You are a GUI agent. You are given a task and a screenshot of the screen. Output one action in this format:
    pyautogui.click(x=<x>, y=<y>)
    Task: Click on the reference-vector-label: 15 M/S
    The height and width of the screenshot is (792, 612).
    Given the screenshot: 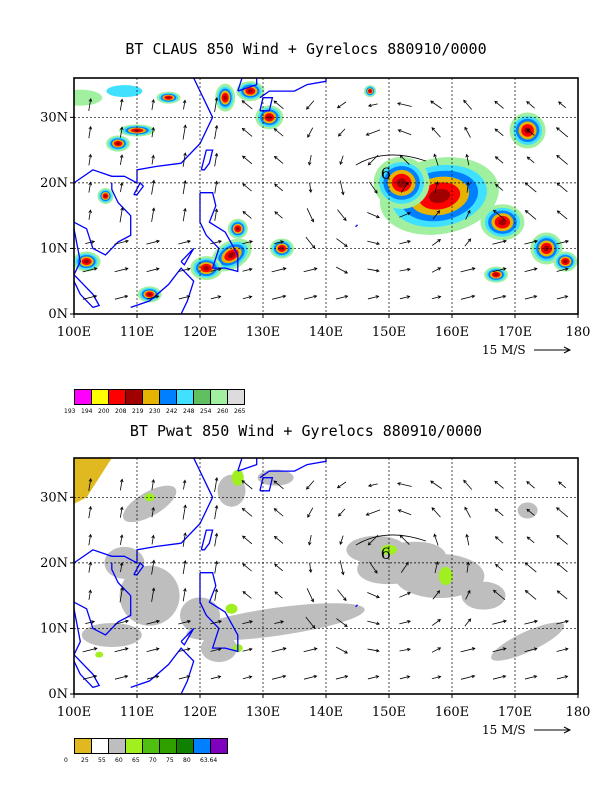 What is the action you would take?
    pyautogui.click(x=504, y=730)
    